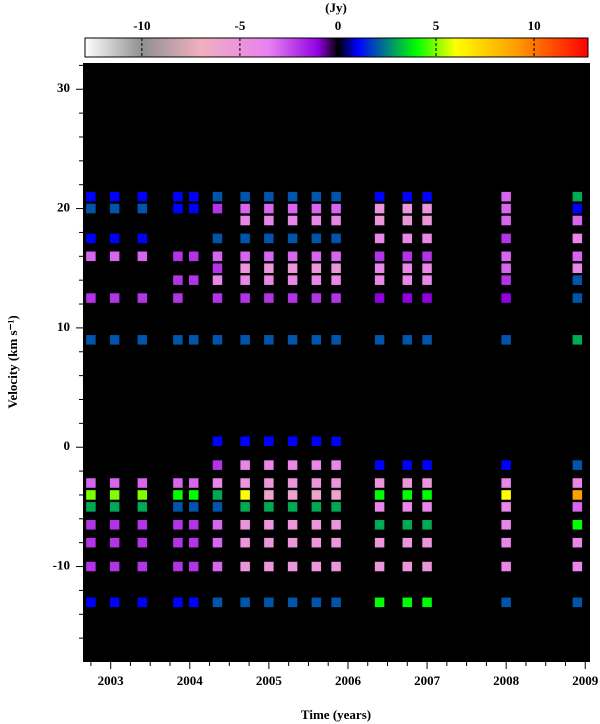  Describe the element at coordinates (239, 25) in the screenshot. I see `colorbar-tick-label: -5` at that location.